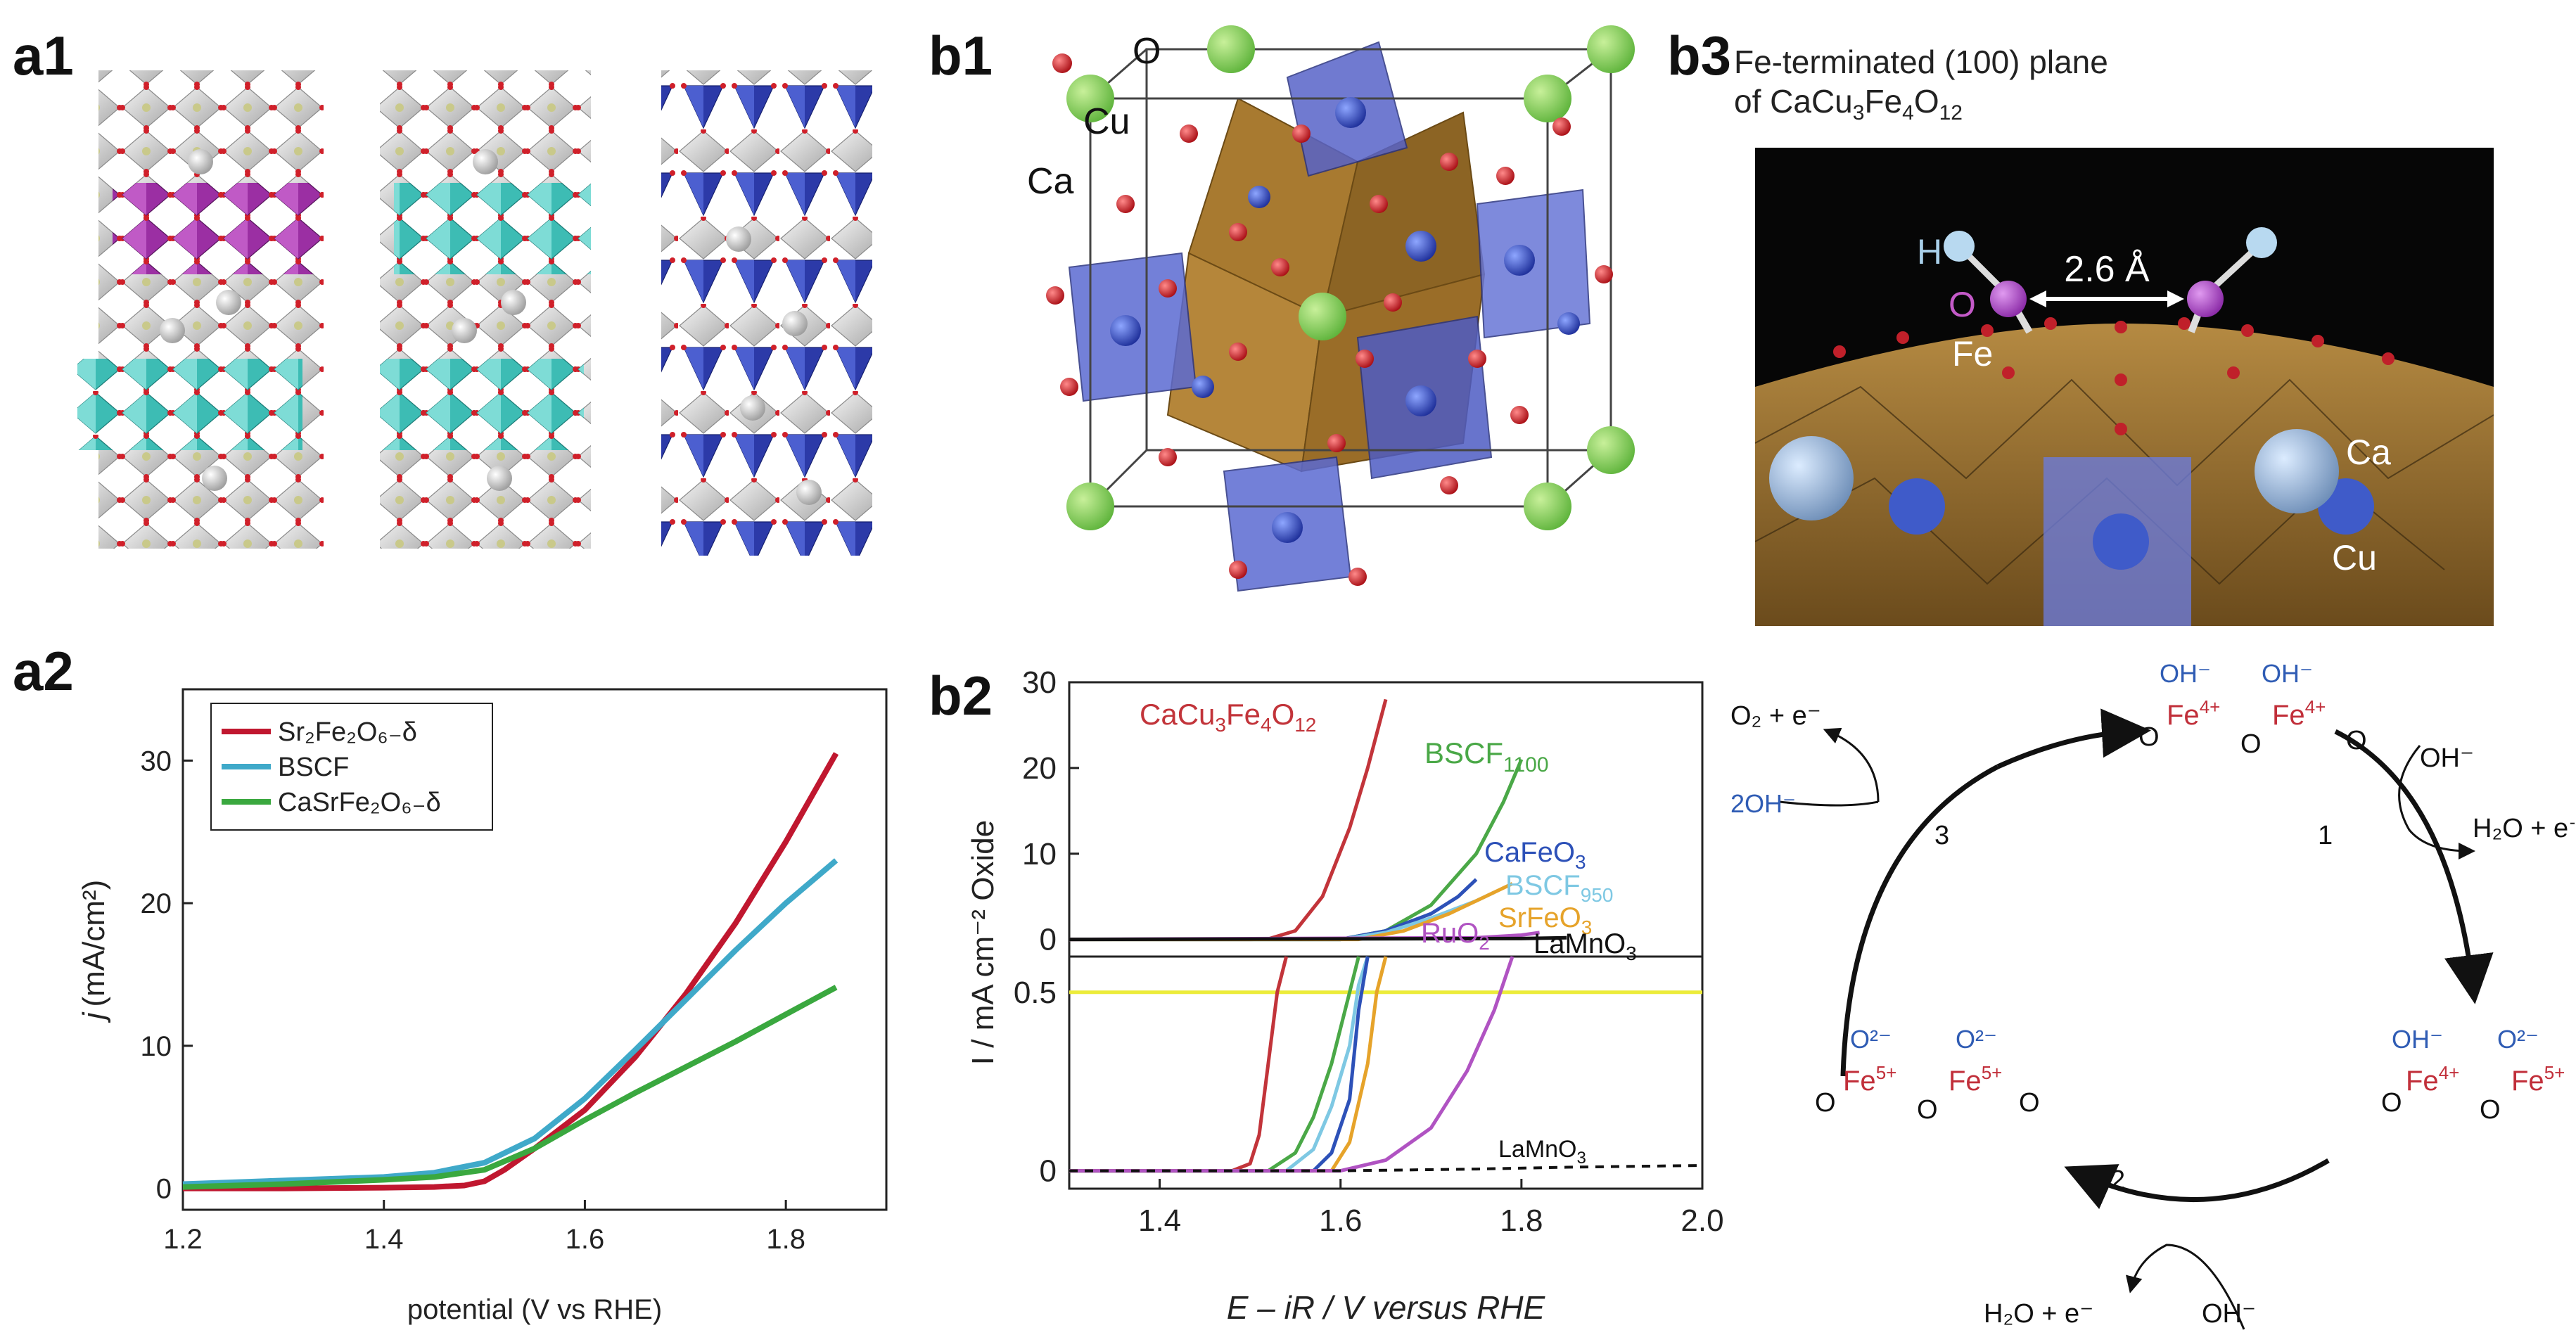 This screenshot has width=2576, height=1342. What do you see at coordinates (359, 802) in the screenshot?
I see `a2-legend-label-2: CaSrFe₂O₆₋δ` at bounding box center [359, 802].